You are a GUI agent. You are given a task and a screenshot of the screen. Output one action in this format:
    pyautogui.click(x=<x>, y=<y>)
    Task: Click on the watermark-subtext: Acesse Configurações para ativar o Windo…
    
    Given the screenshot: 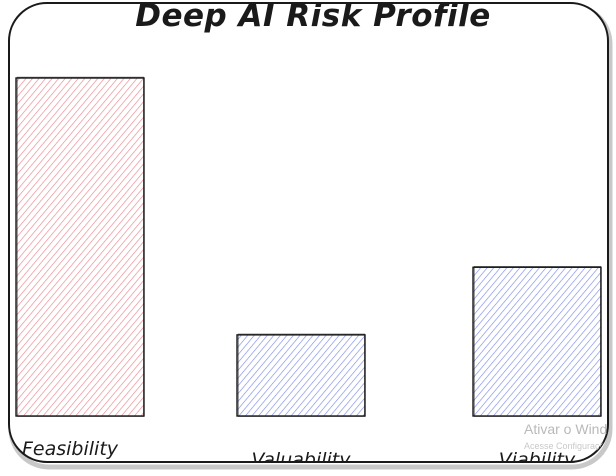 What is the action you would take?
    pyautogui.click(x=570, y=446)
    